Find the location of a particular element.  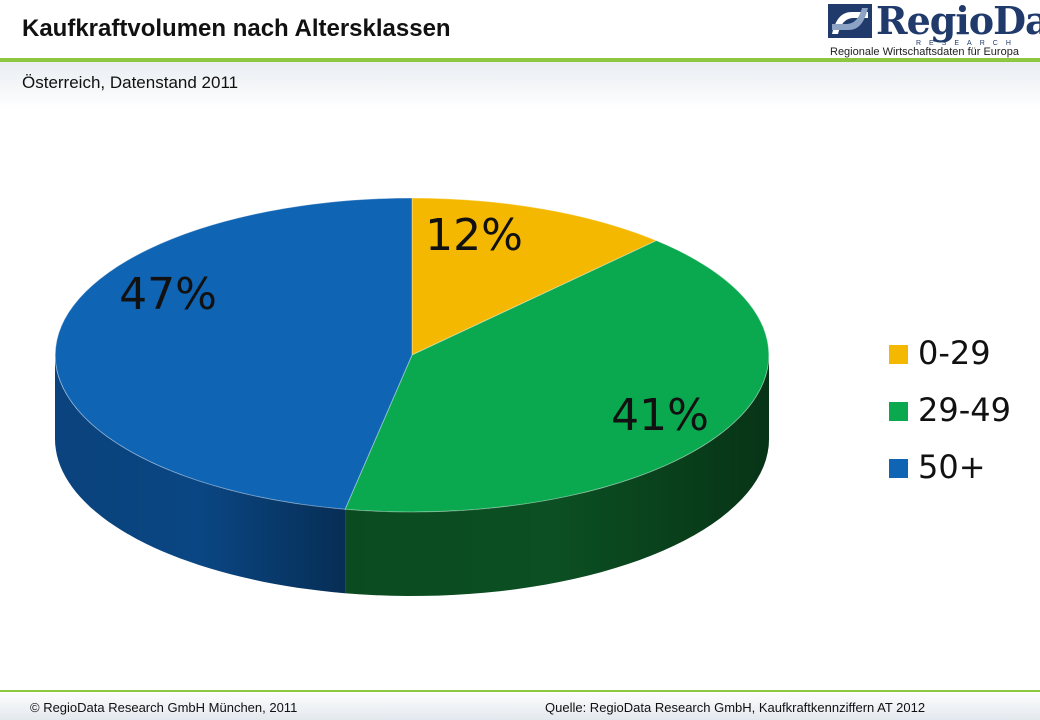

page-title: Kaufkraftvolumen nach Altersklassen is located at coordinates (236, 28).